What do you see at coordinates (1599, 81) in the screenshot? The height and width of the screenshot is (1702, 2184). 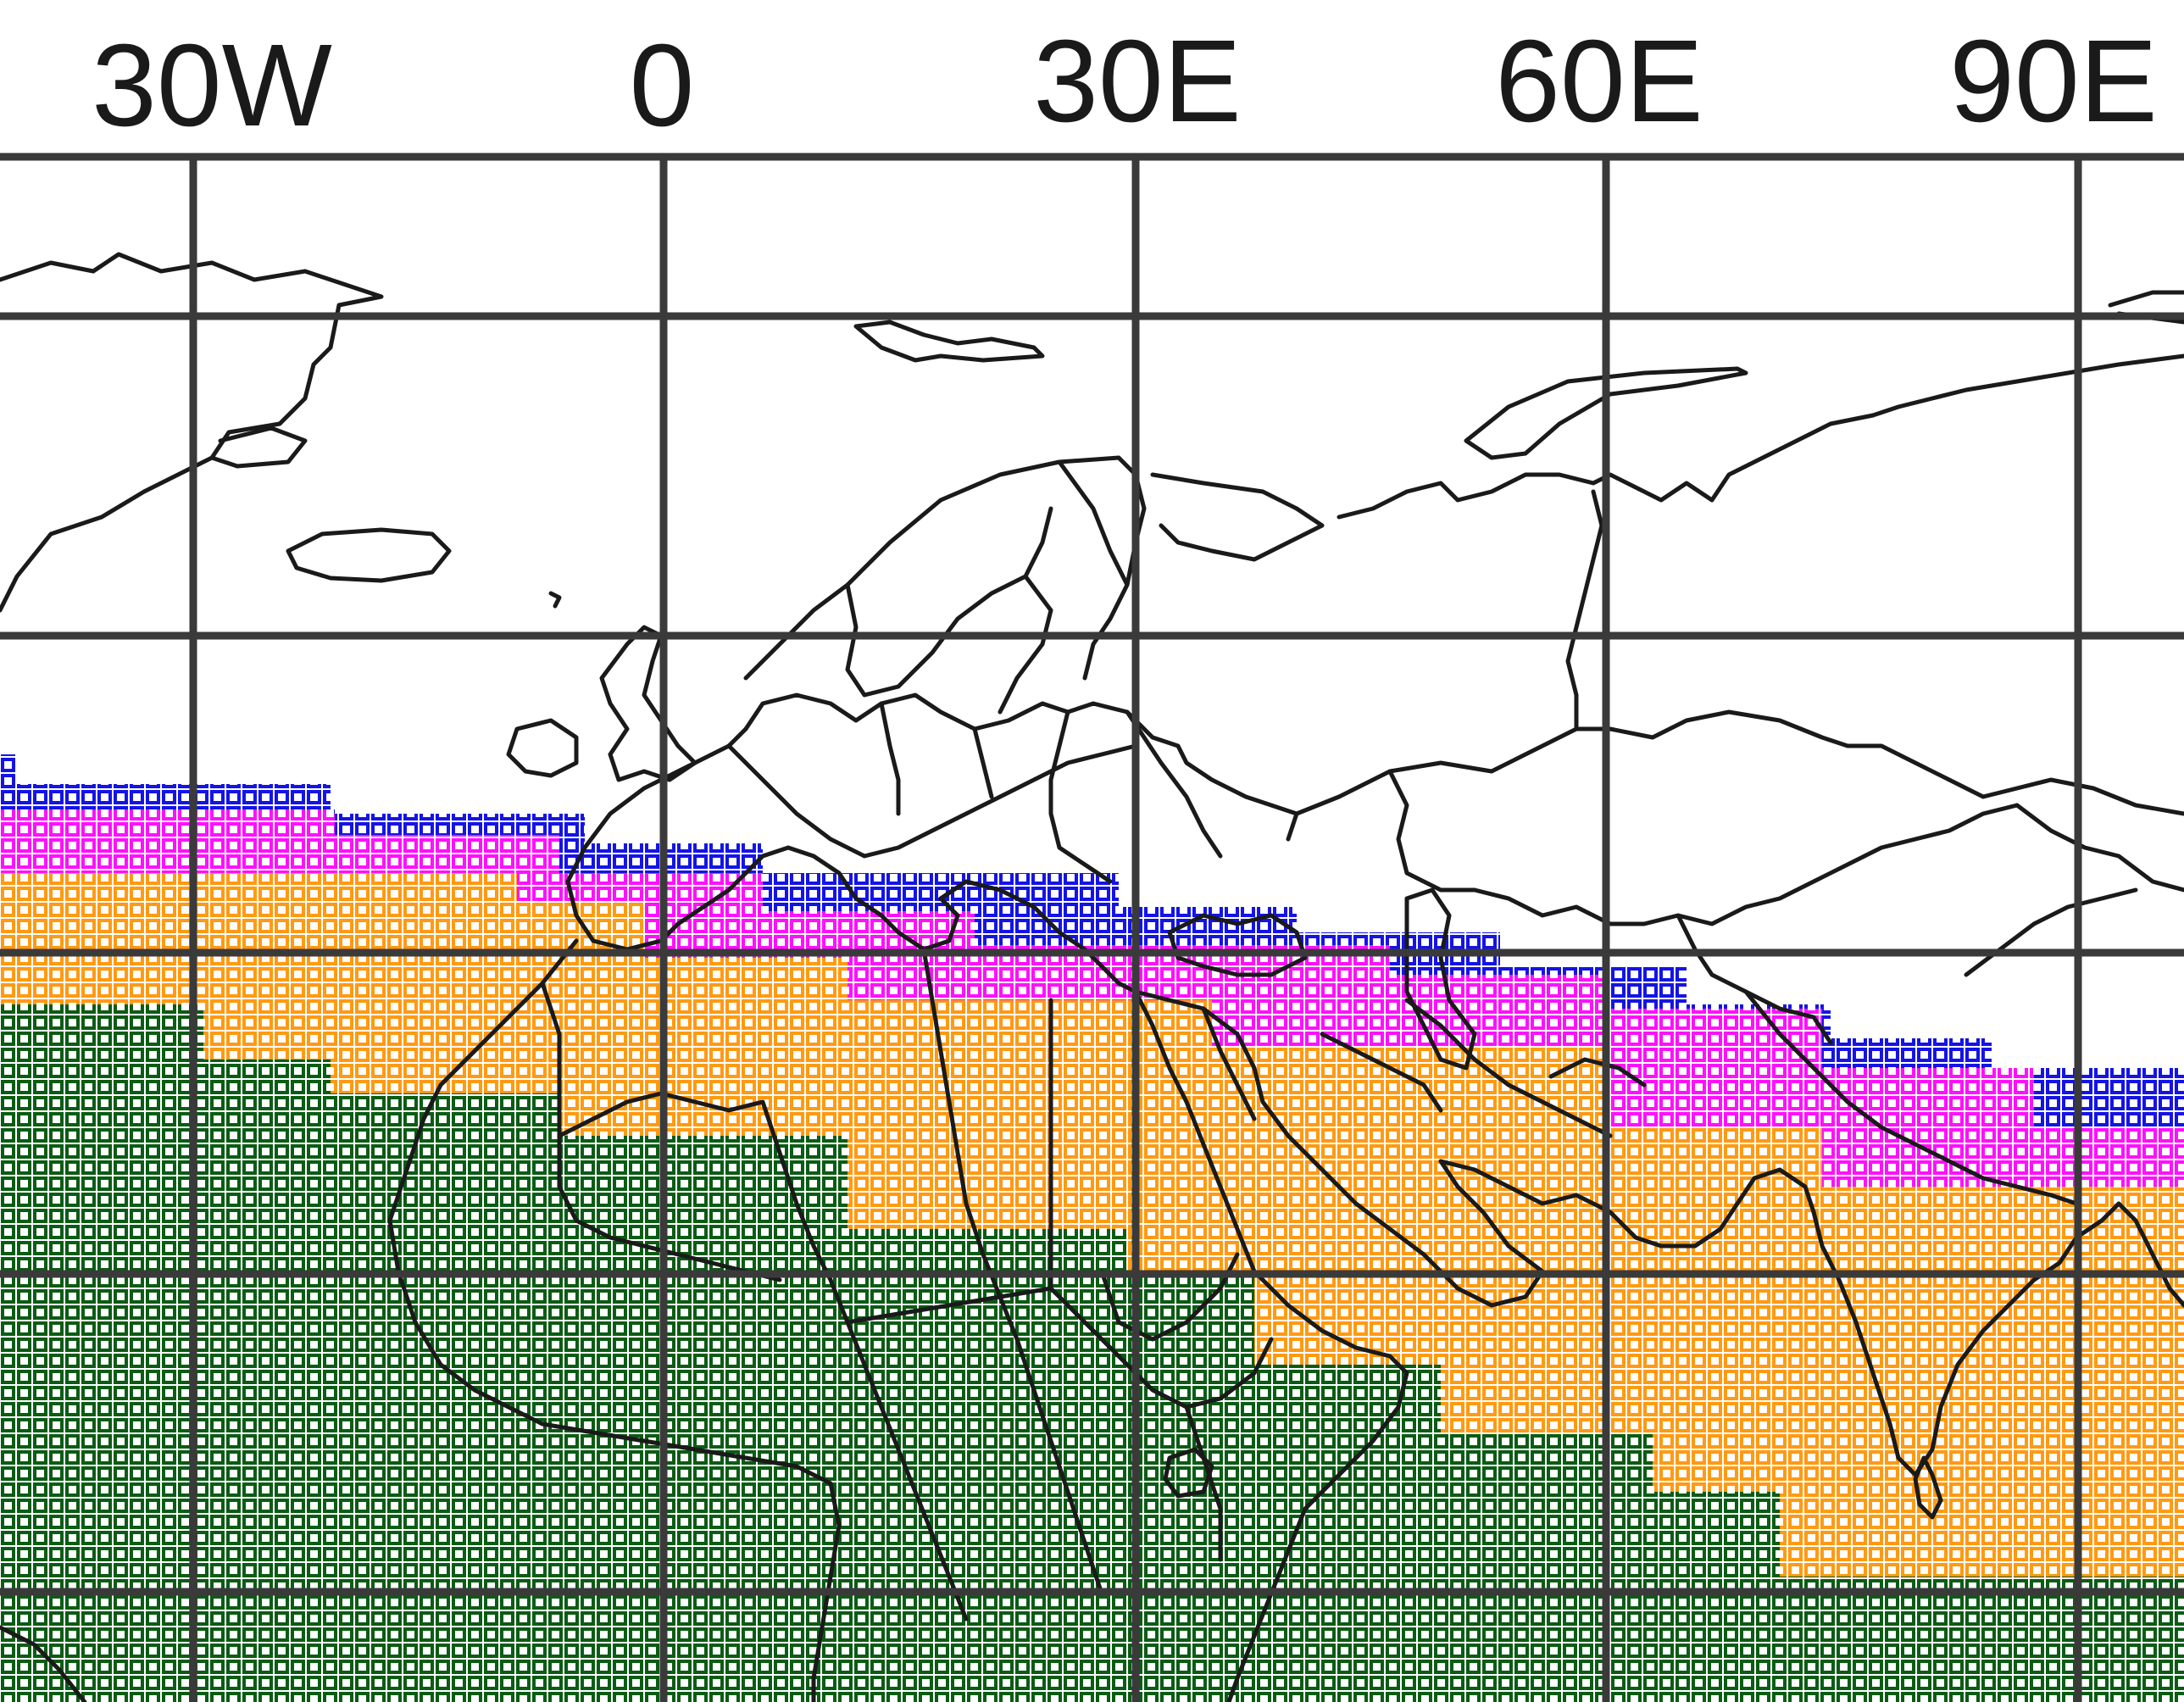 I see `lon-label-60e: 60E` at bounding box center [1599, 81].